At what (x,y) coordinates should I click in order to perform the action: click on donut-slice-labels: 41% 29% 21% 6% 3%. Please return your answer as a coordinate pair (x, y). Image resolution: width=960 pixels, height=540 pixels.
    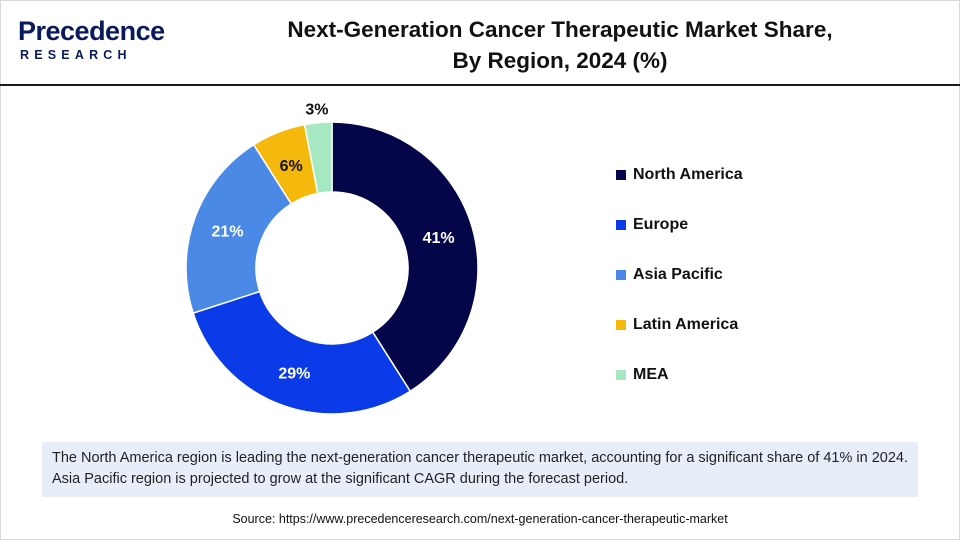
    Looking at the image, I should click on (333, 242).